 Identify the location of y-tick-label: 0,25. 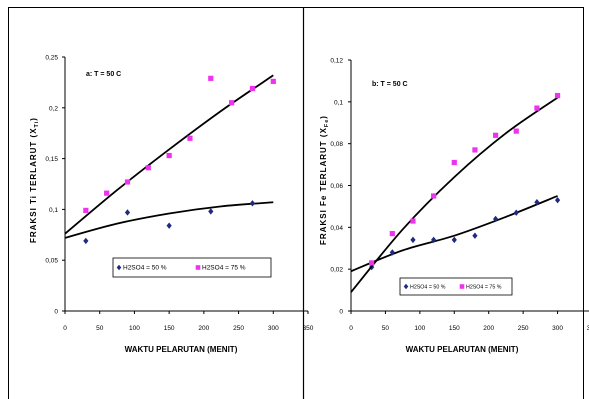
(51, 58).